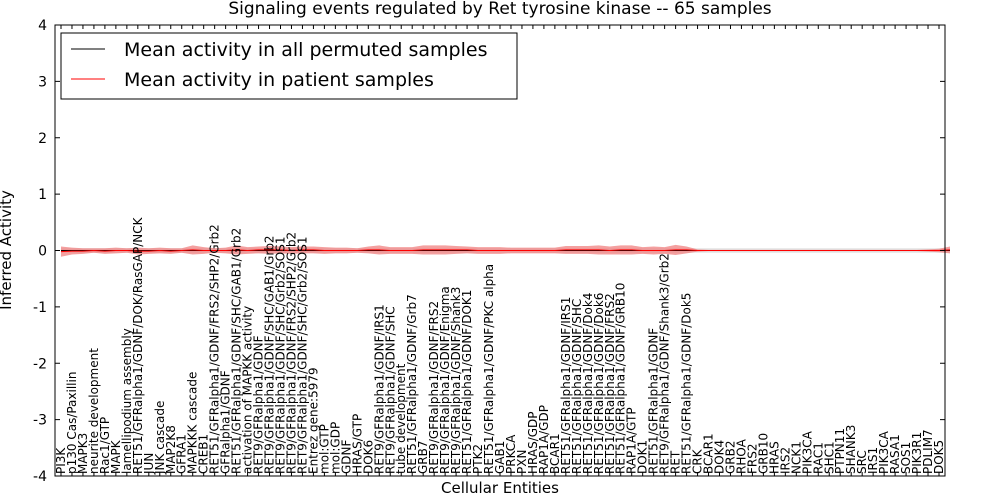 The image size is (1000, 500). What do you see at coordinates (599, 383) in the screenshot?
I see `category-label: RET51/GFRalpha1/GDNF/Dok6` at bounding box center [599, 383].